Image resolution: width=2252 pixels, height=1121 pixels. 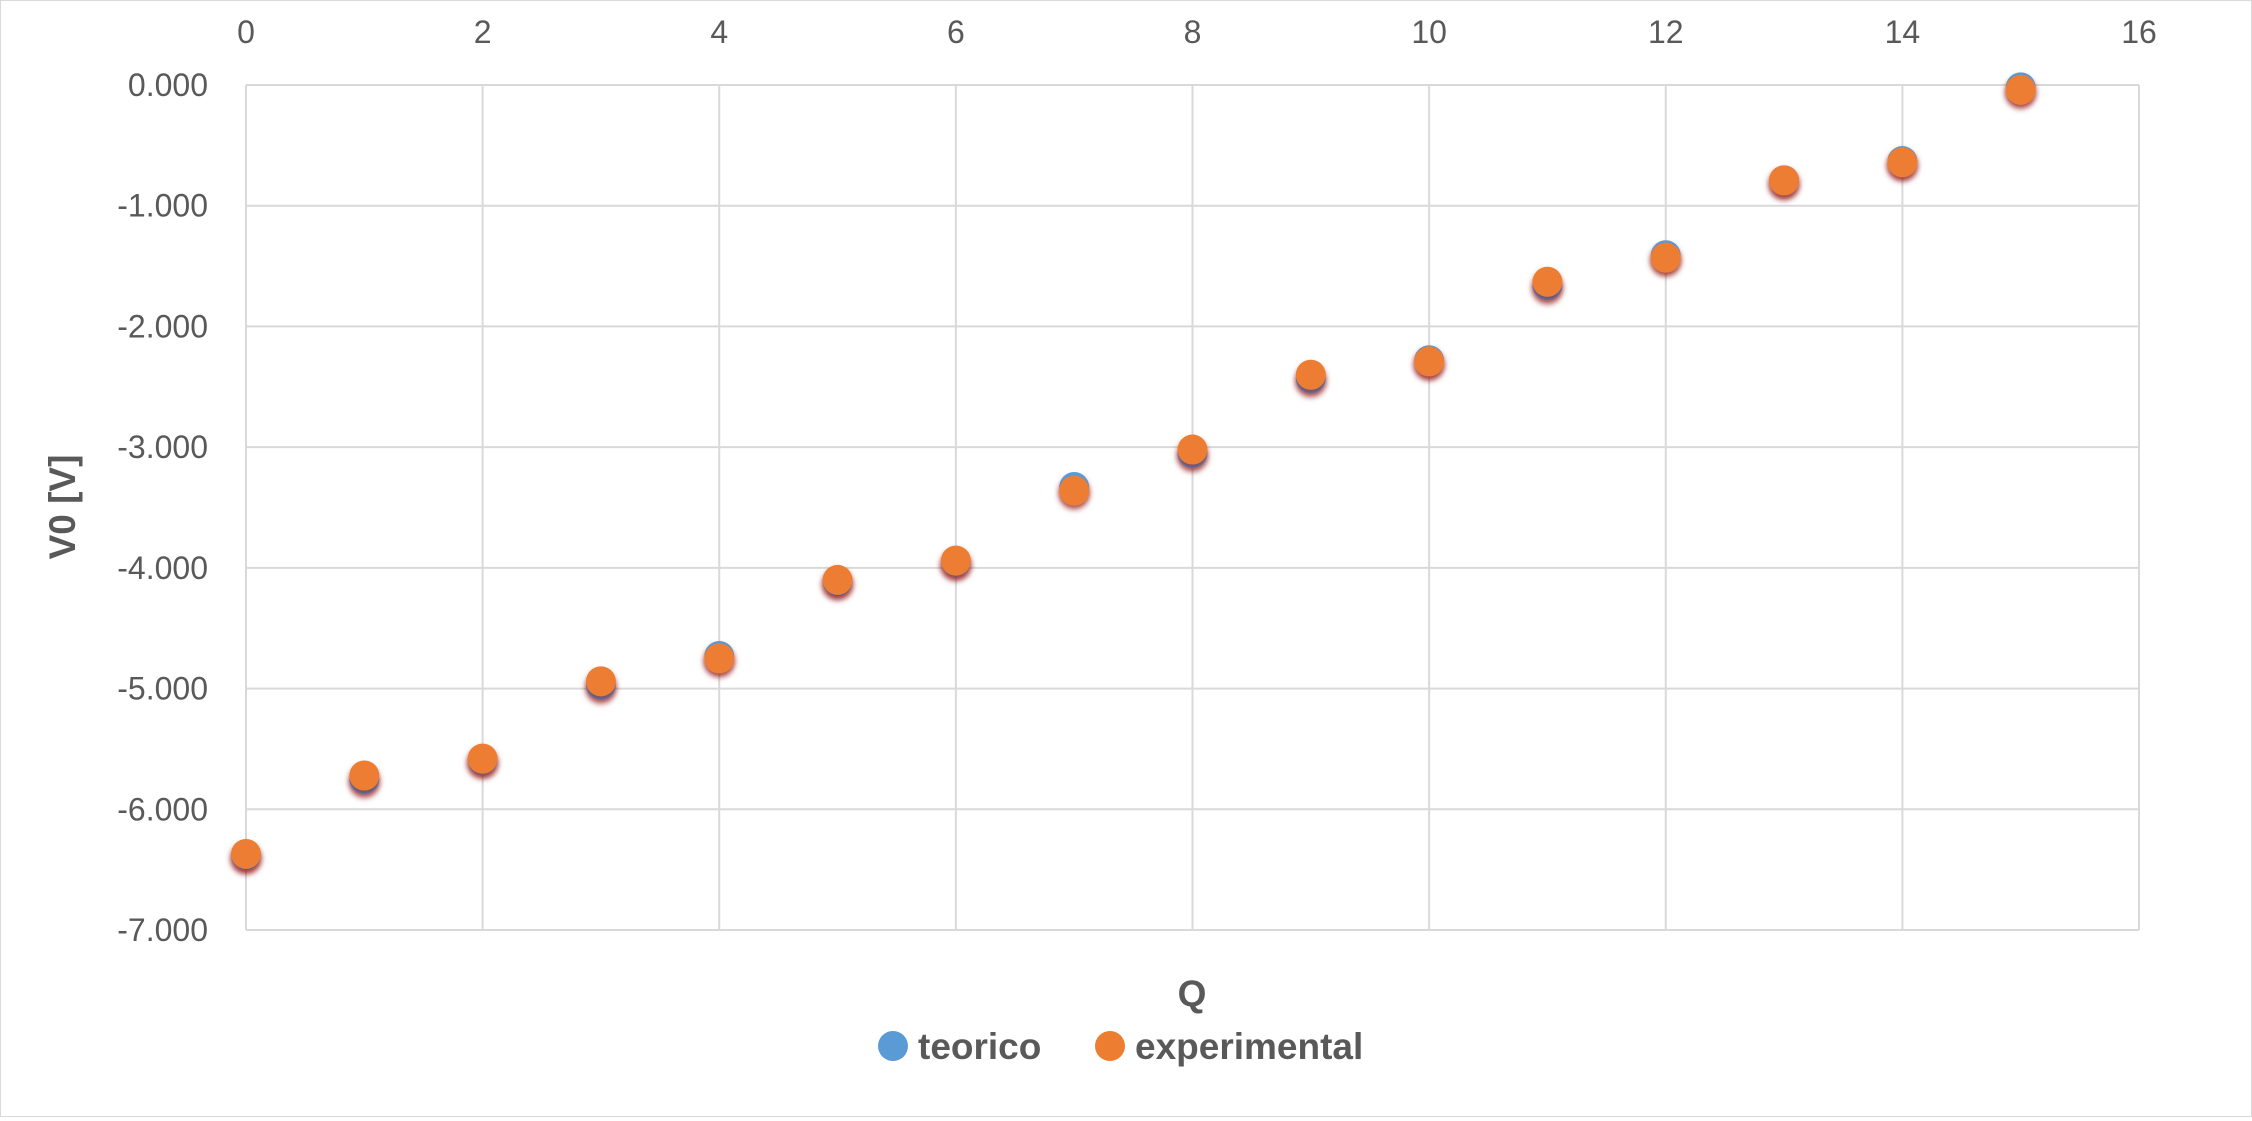 I want to click on x-tick-label: 4, so click(x=719, y=32).